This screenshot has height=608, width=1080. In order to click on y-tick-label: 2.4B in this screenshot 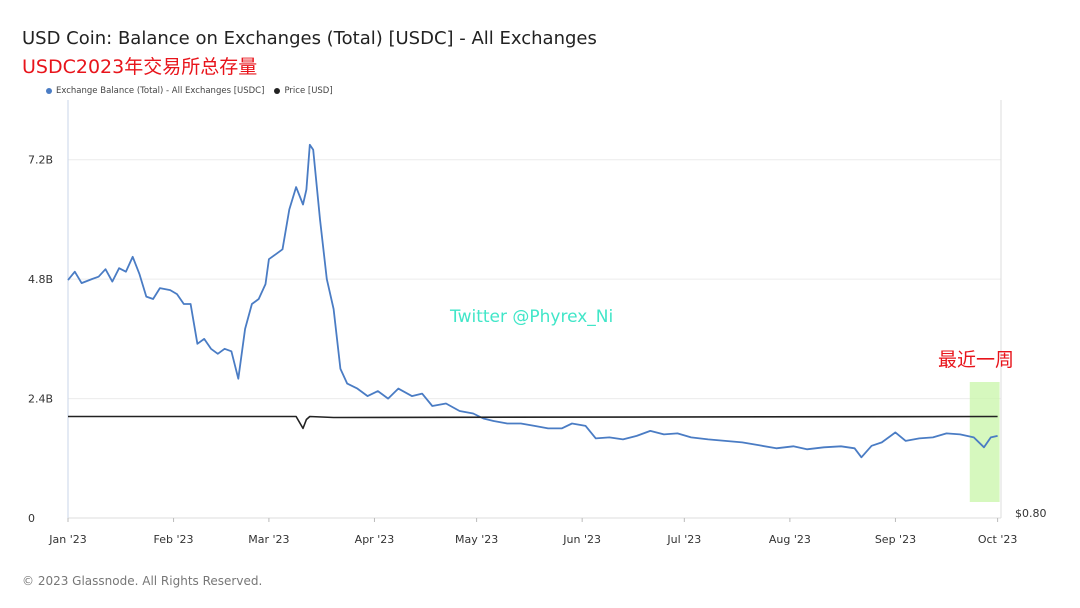, I will do `click(40, 399)`.